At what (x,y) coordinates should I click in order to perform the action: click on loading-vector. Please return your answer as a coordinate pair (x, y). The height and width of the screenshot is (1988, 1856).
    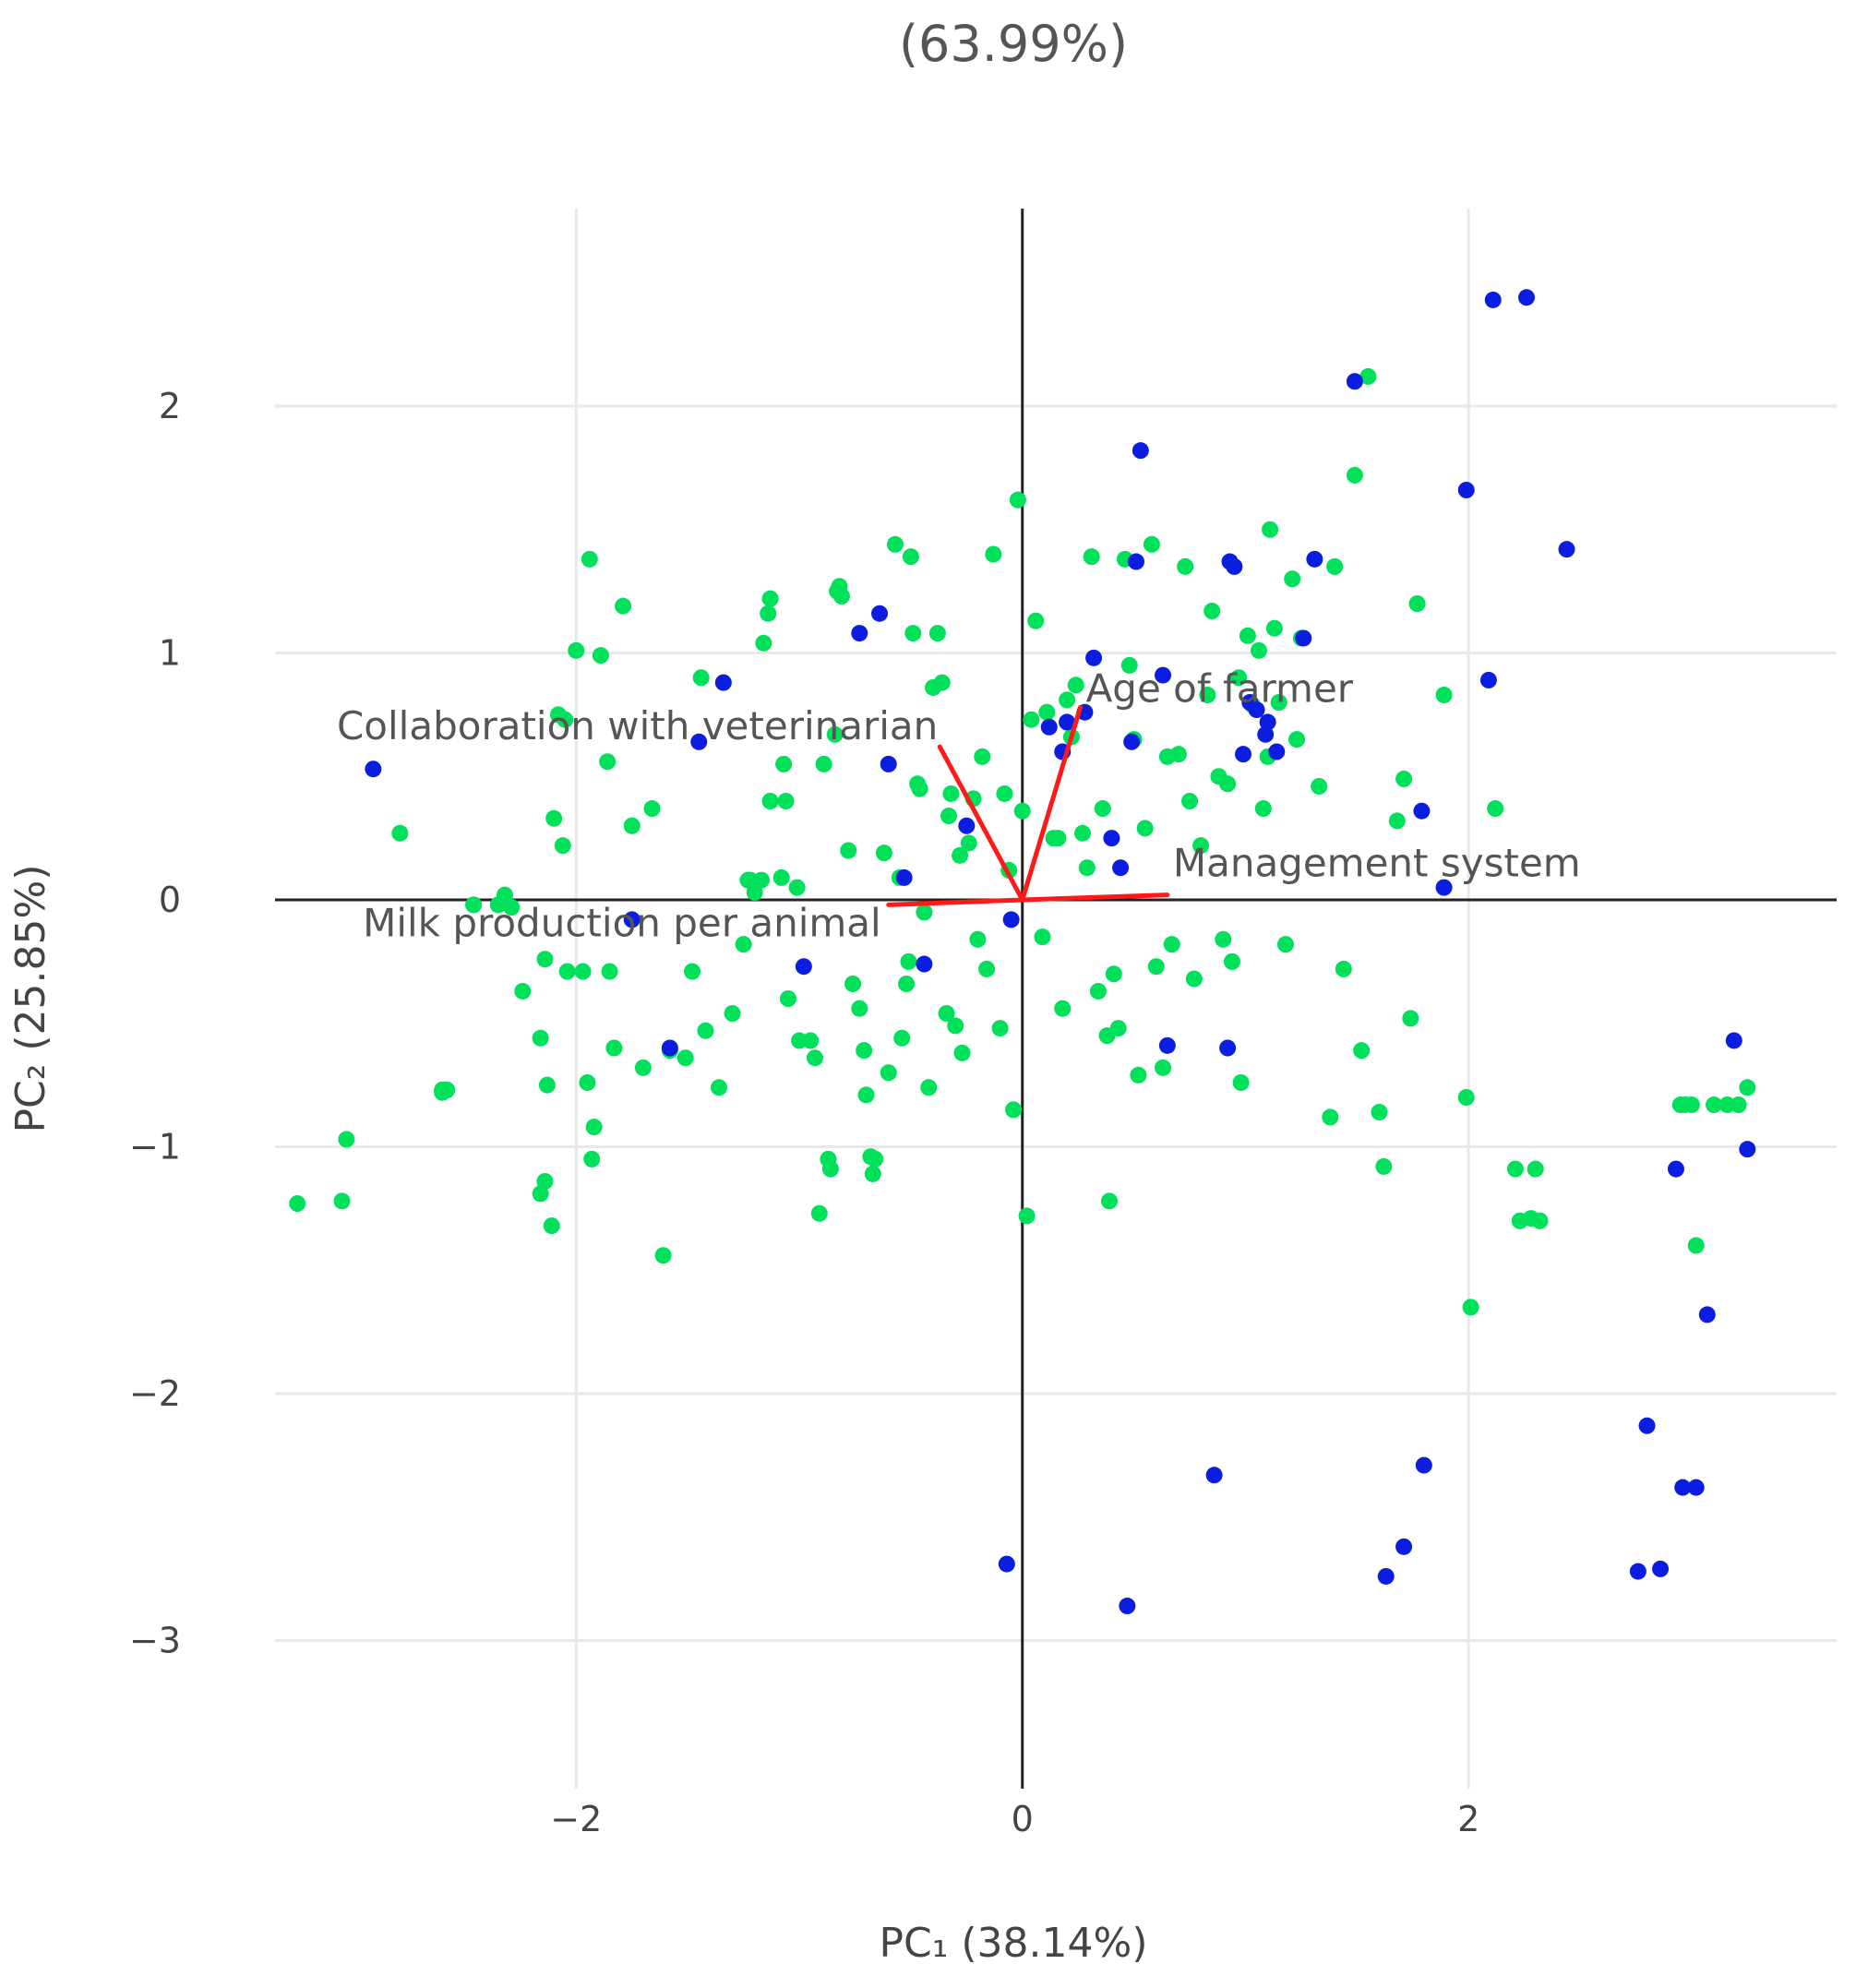
    Looking at the image, I should click on (1095, 897).